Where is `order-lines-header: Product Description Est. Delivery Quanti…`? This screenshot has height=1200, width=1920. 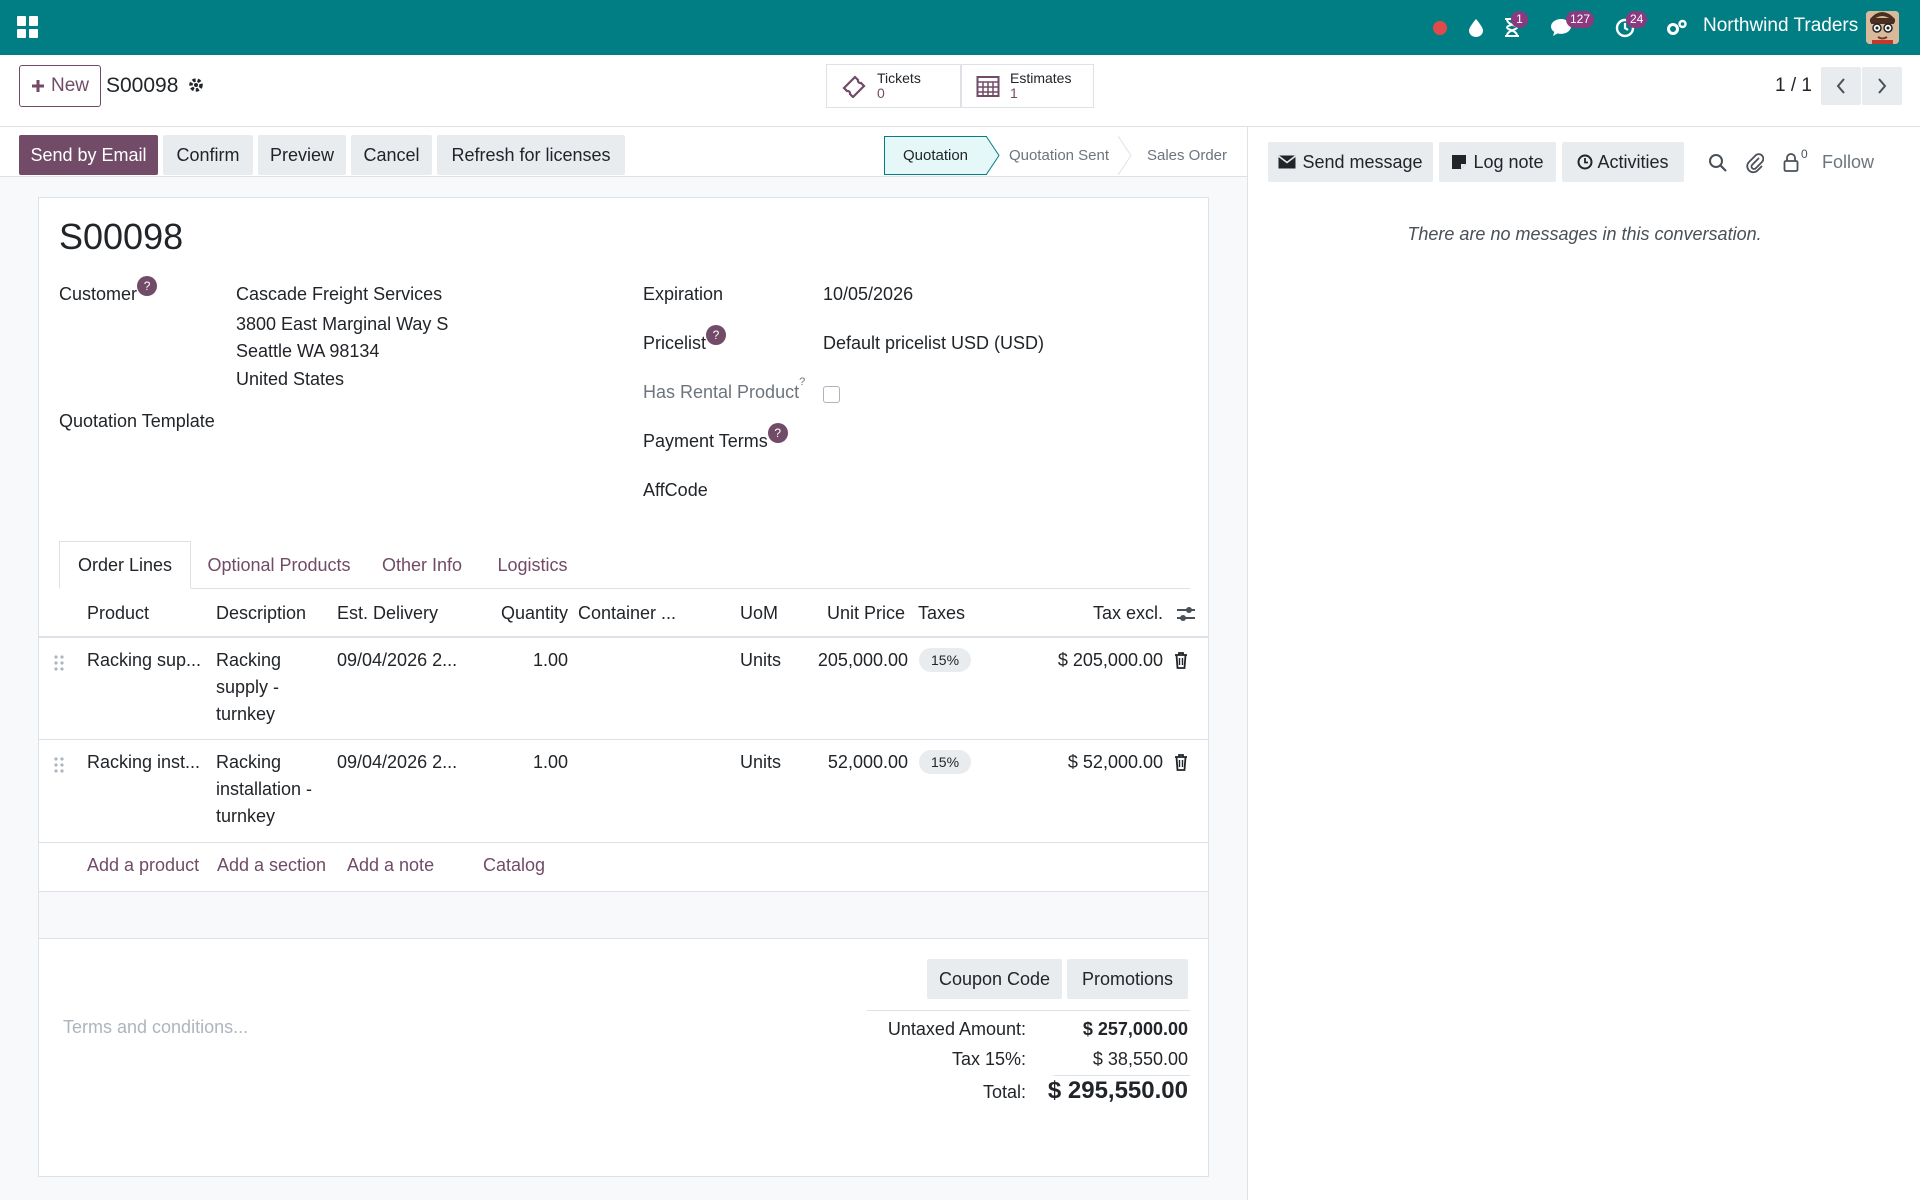 order-lines-header: Product Description Est. Delivery Quanti… is located at coordinates (623, 613).